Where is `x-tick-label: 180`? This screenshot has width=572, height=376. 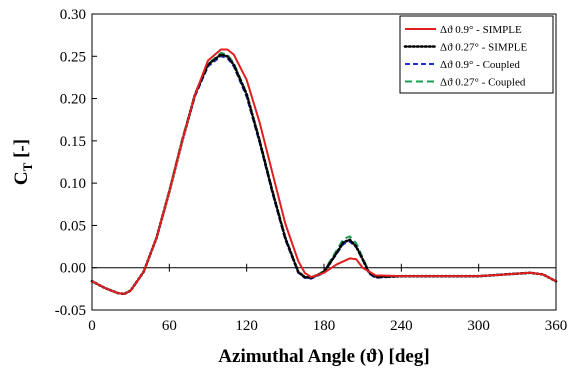
x-tick-label: 180 is located at coordinates (324, 326).